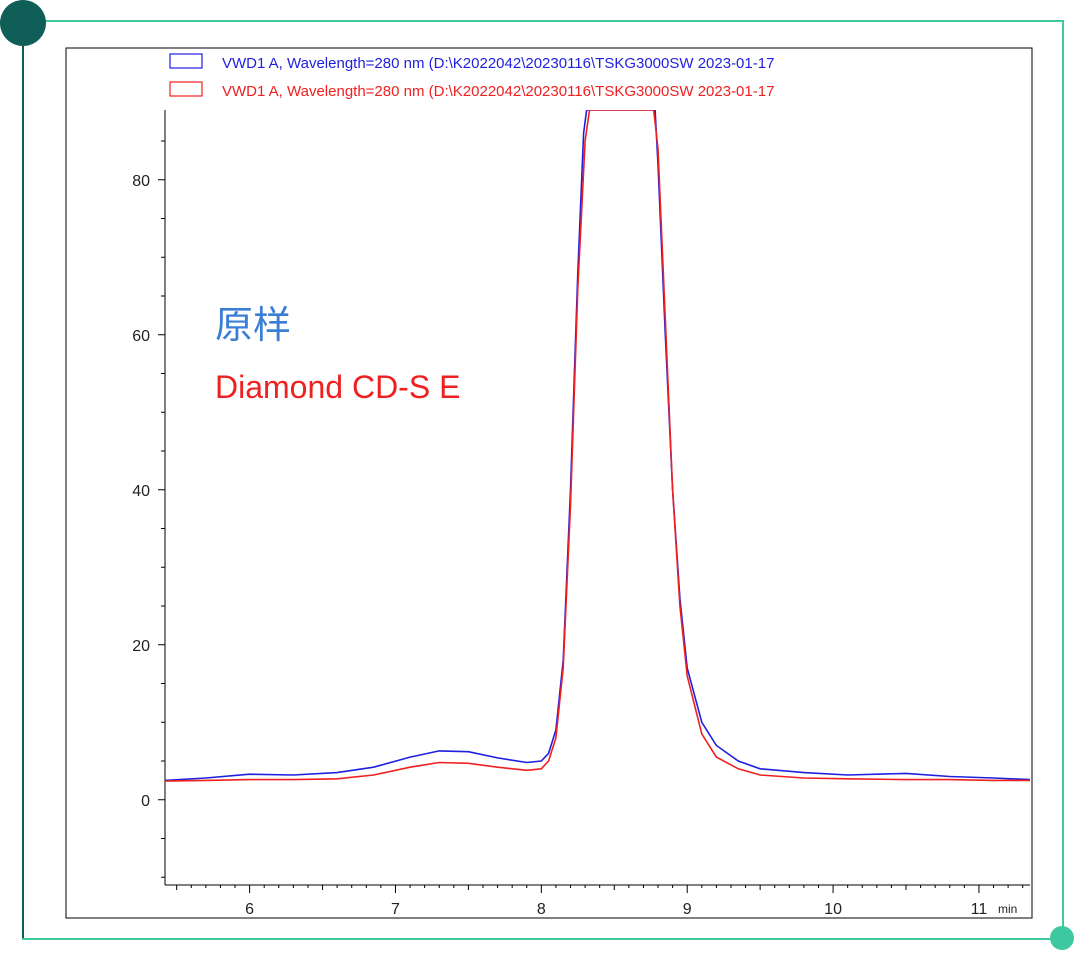 The width and height of the screenshot is (1080, 966). What do you see at coordinates (395, 909) in the screenshot?
I see `x-tick-label: 7` at bounding box center [395, 909].